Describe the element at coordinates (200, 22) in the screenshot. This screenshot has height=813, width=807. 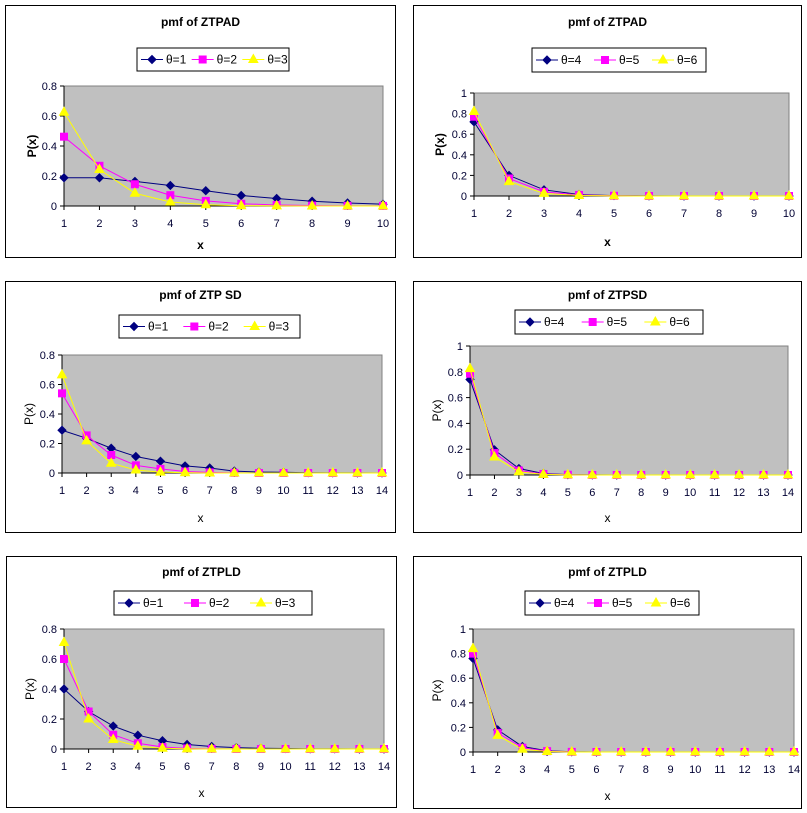
I see `chart-title: pmf of ZTPAD` at that location.